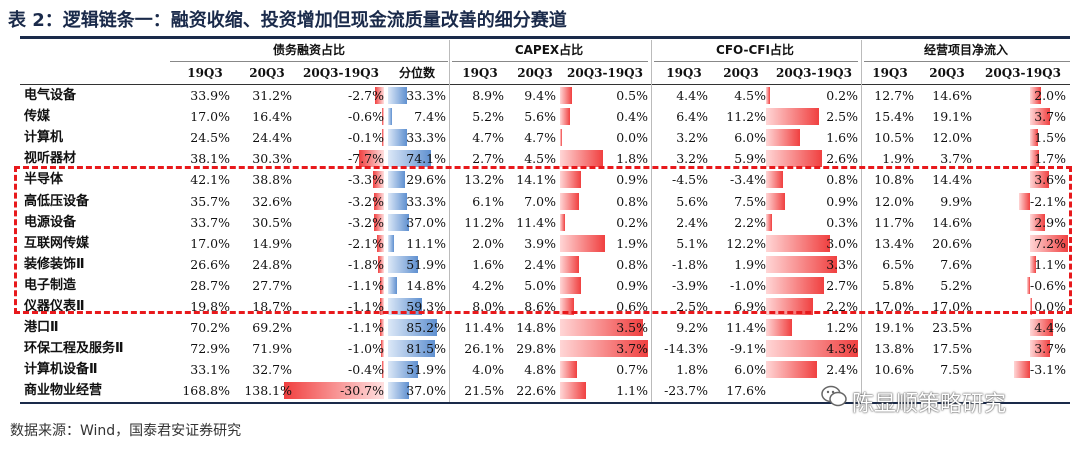  Describe the element at coordinates (692, 138) in the screenshot. I see `f19-cell: 3.2%` at that location.